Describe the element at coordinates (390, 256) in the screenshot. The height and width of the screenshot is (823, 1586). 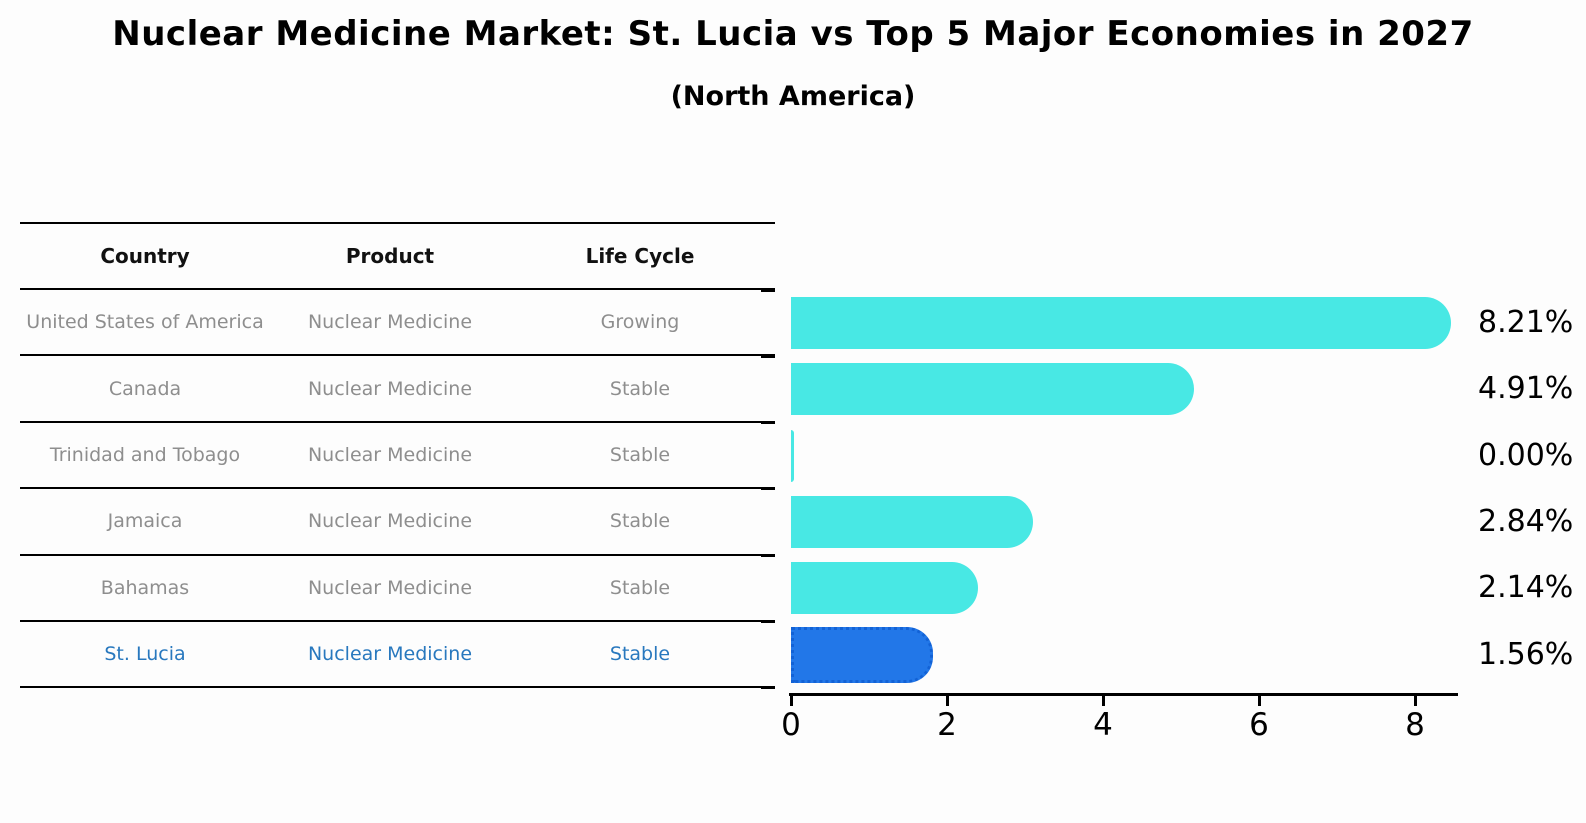
I see `table-header-product: Product` at that location.